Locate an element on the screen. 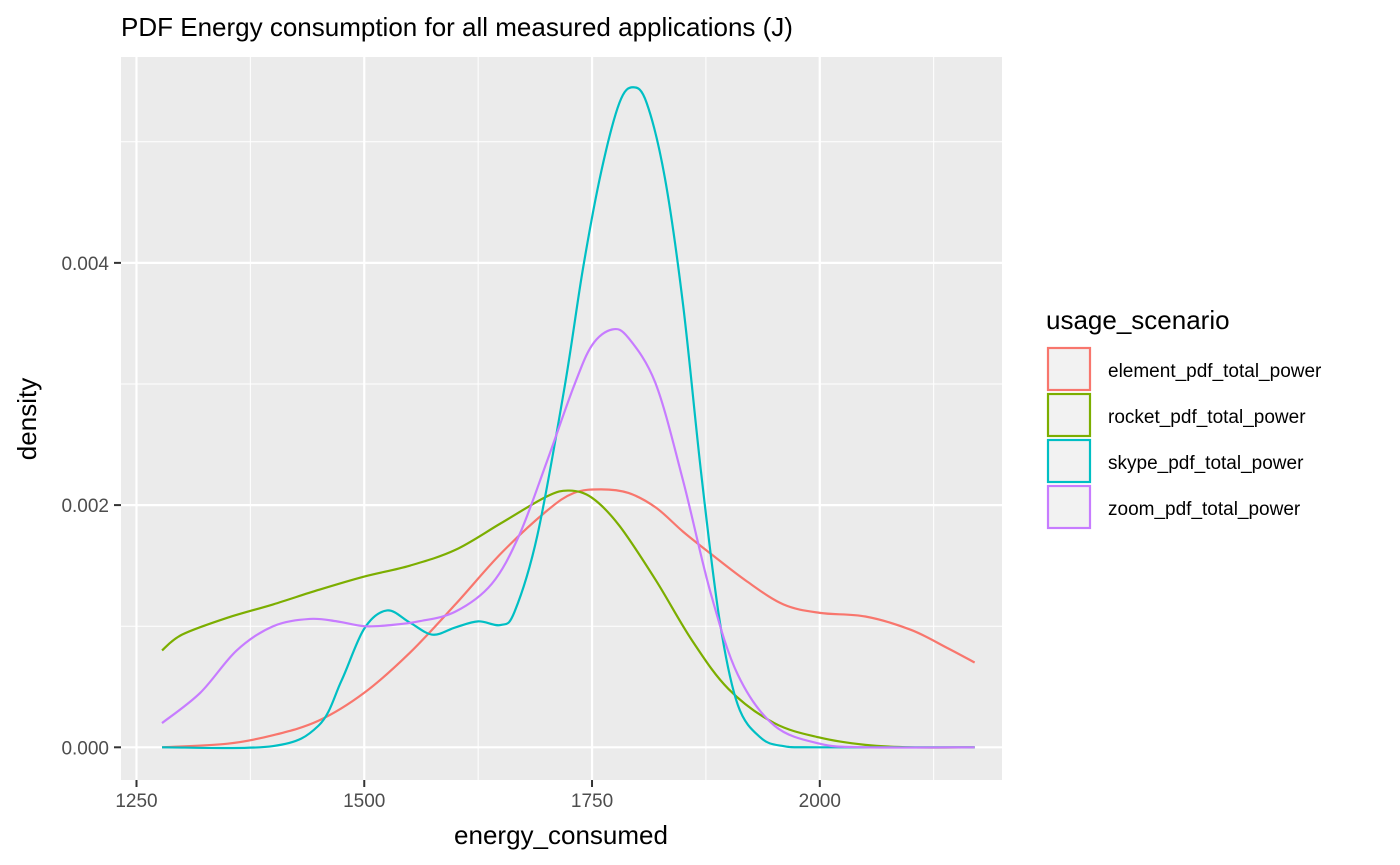  legend-label: element_pdf_total_power is located at coordinates (1215, 371).